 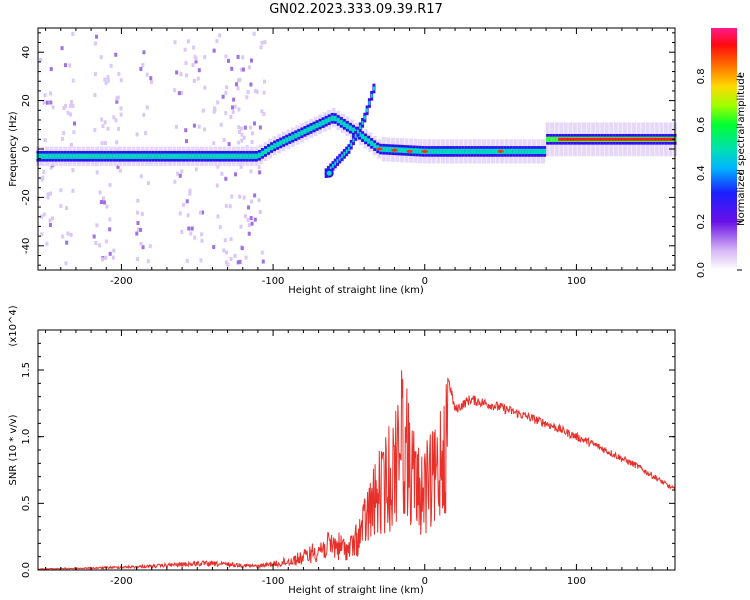 I want to click on y-tick-label: 1.0, so click(x=26, y=437).